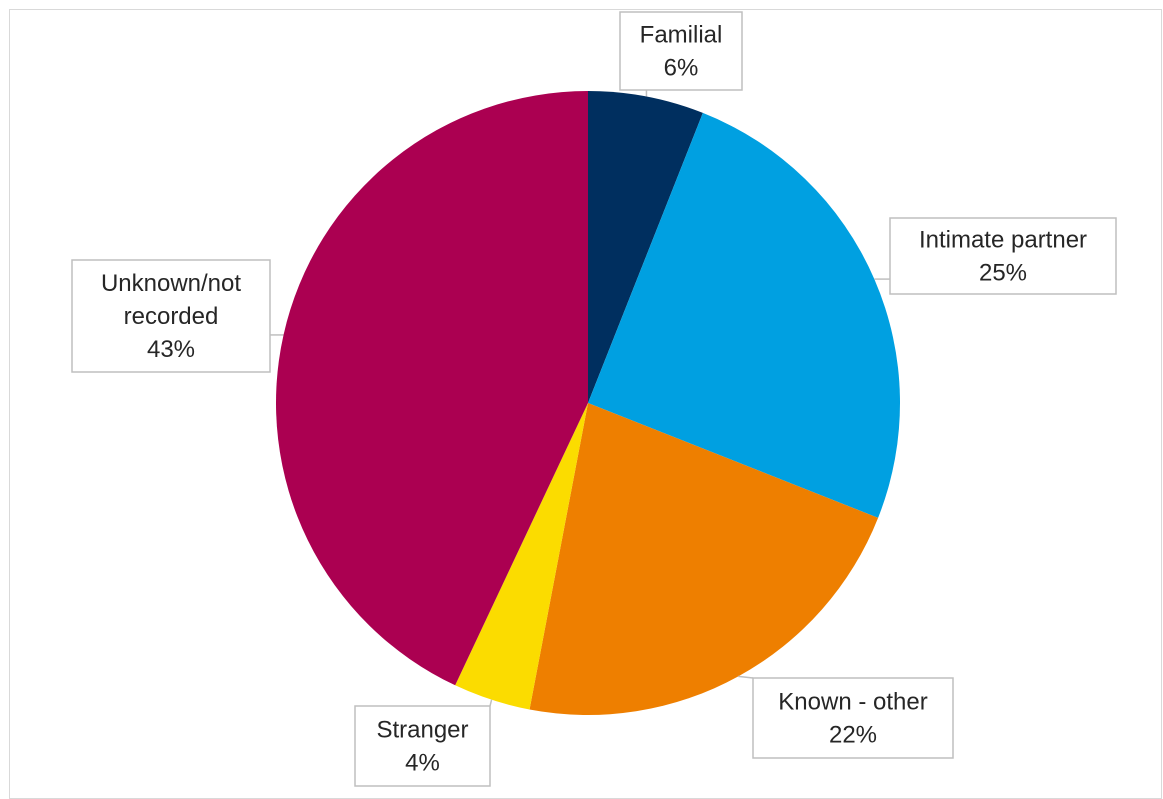 Image resolution: width=1163 pixels, height=799 pixels. Describe the element at coordinates (1003, 273) in the screenshot. I see `data-label-value: 25%` at that location.